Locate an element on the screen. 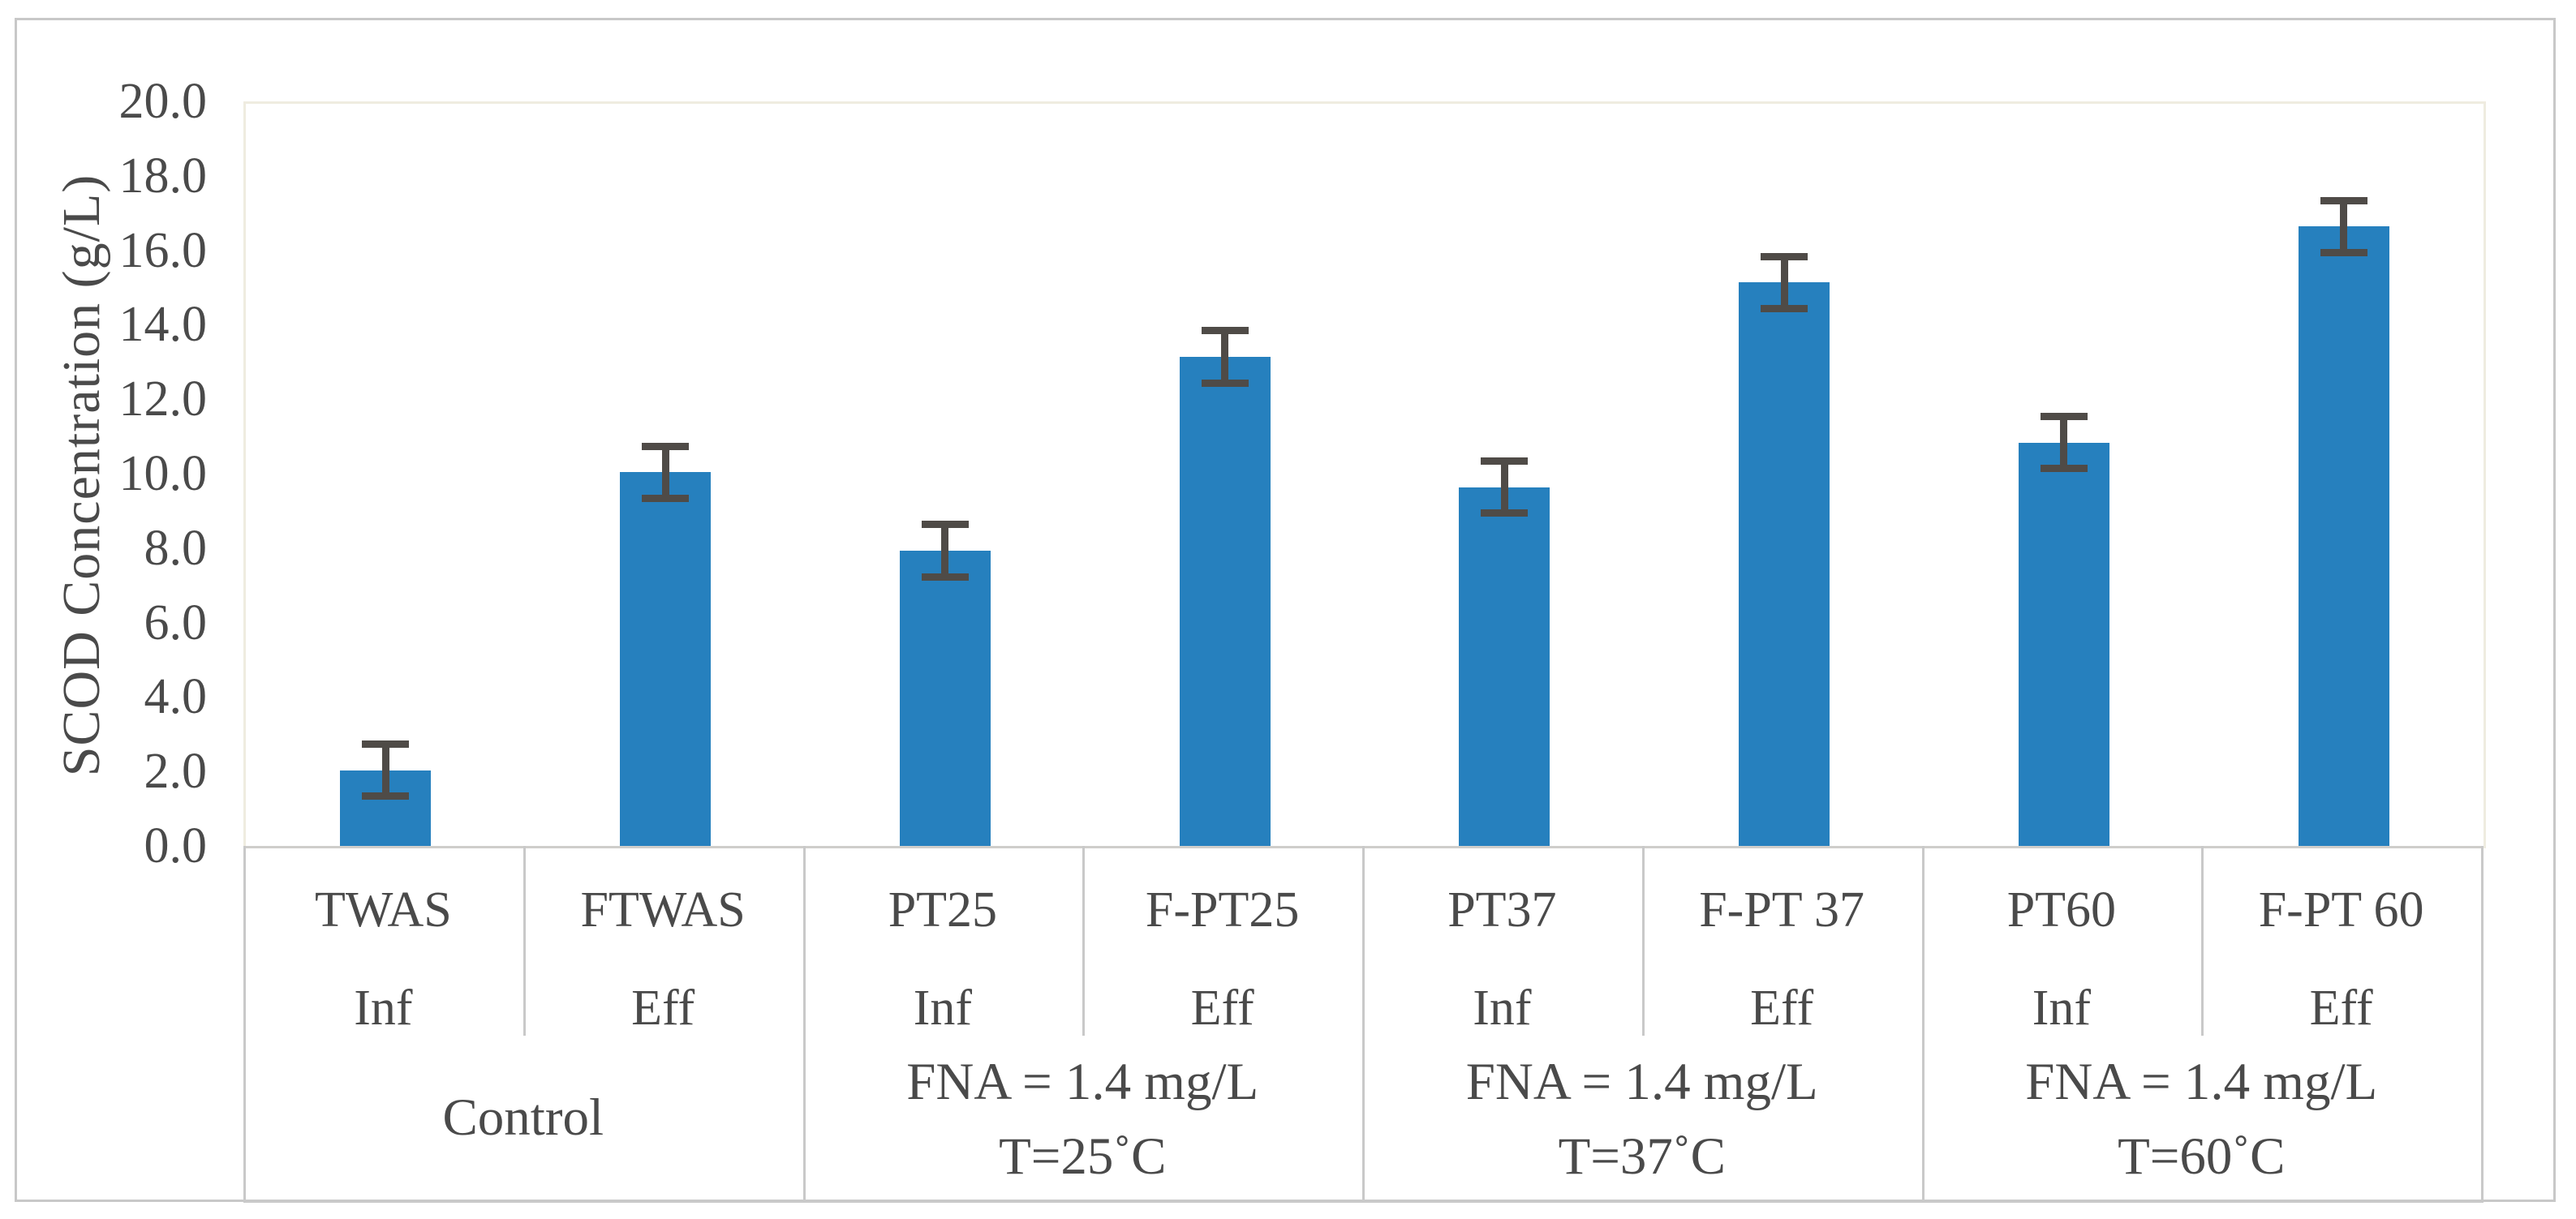 This screenshot has height=1219, width=2576. y-tick-label: 16.0 is located at coordinates (163, 250).